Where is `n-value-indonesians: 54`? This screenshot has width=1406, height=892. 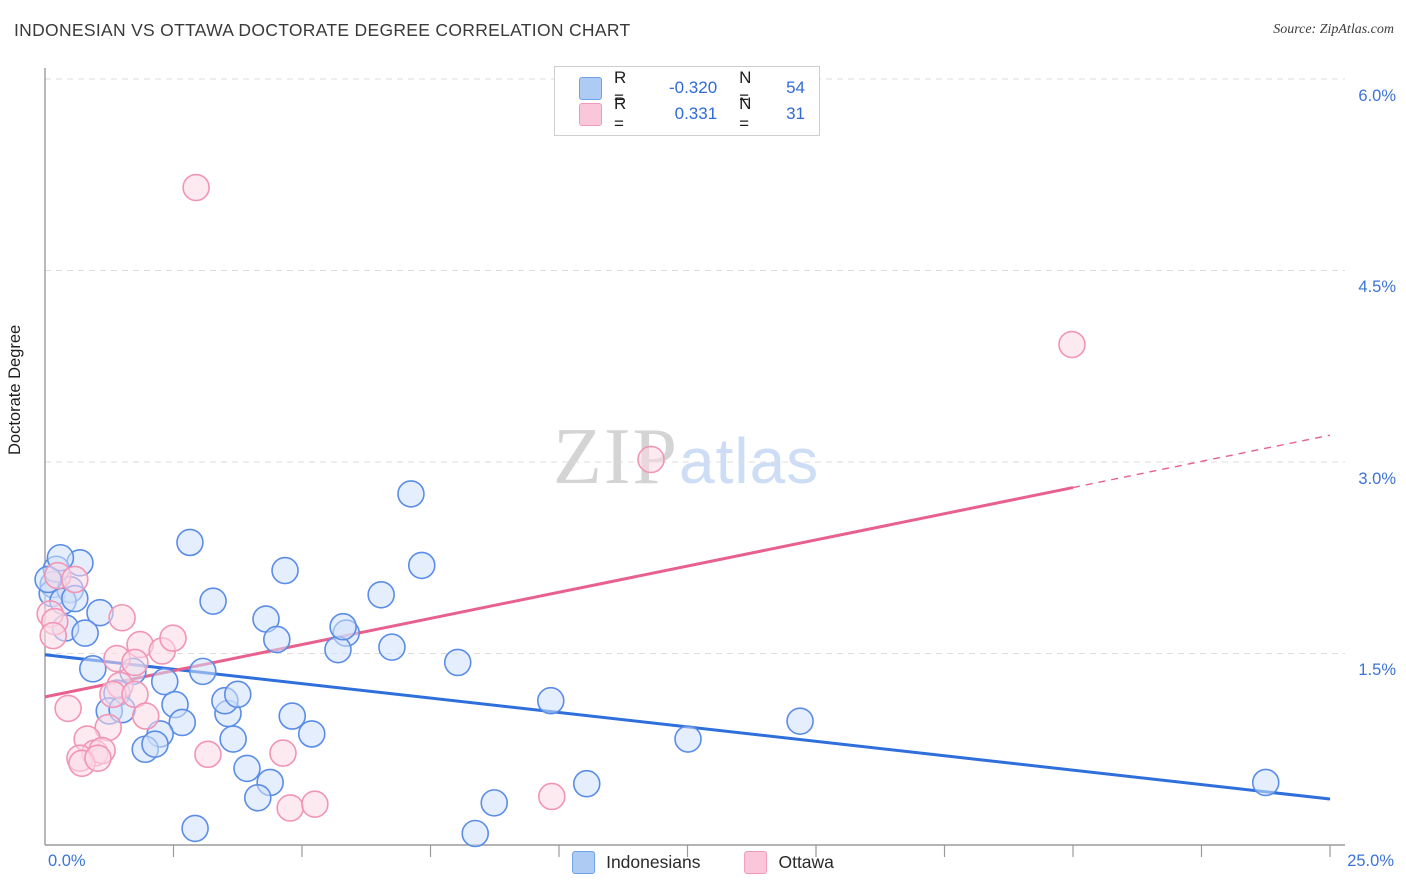 n-value-indonesians: 54 is located at coordinates (795, 87).